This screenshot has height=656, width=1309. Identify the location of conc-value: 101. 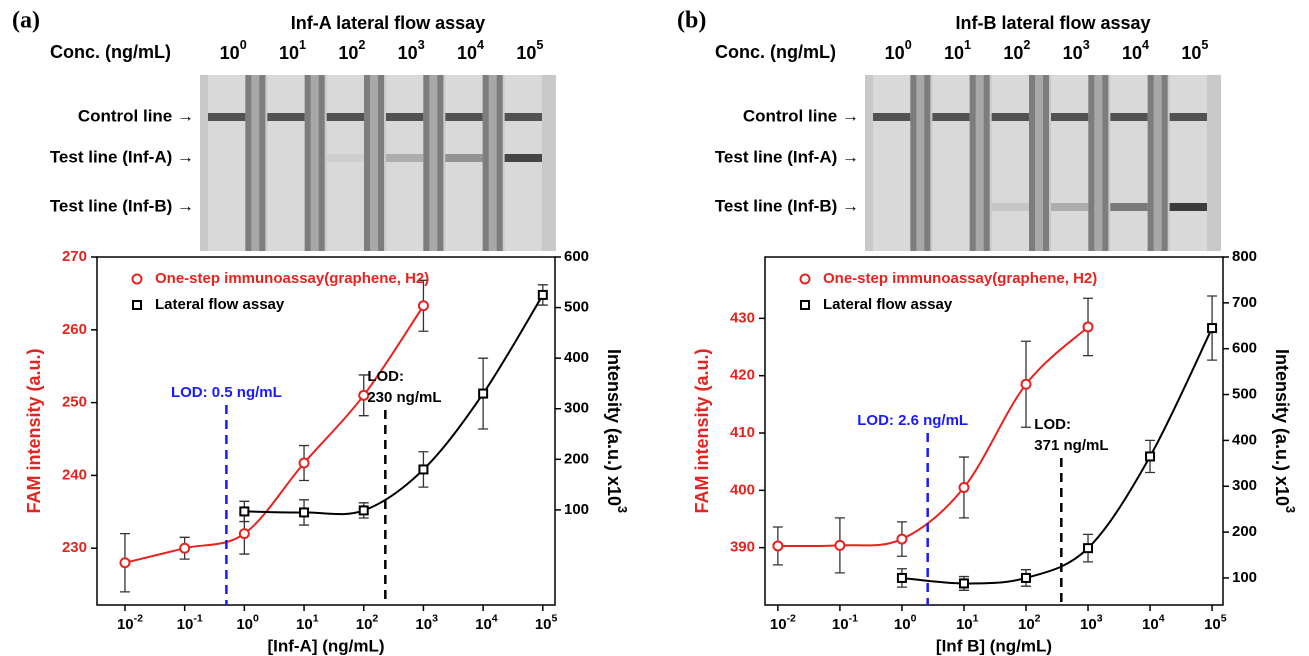
(957, 50).